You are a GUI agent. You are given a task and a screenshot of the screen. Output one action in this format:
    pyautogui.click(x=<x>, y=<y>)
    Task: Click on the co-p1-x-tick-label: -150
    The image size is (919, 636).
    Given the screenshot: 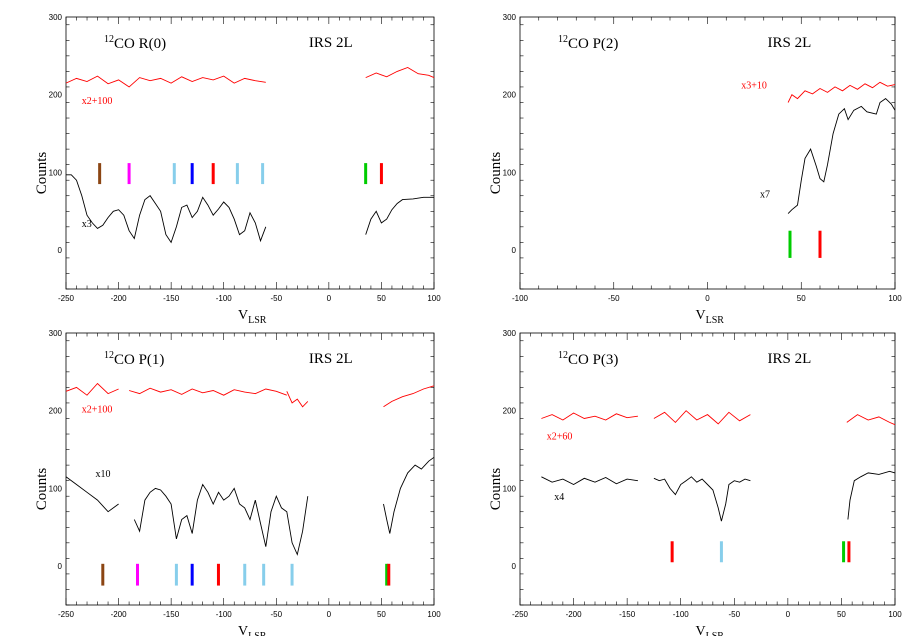 What is the action you would take?
    pyautogui.click(x=171, y=614)
    